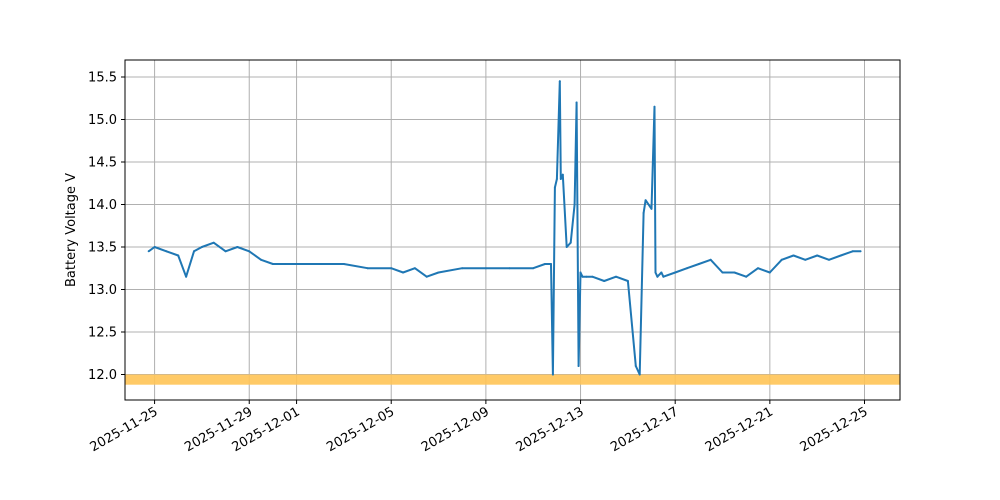  What do you see at coordinates (102, 120) in the screenshot?
I see `y-tick-label: 15.0` at bounding box center [102, 120].